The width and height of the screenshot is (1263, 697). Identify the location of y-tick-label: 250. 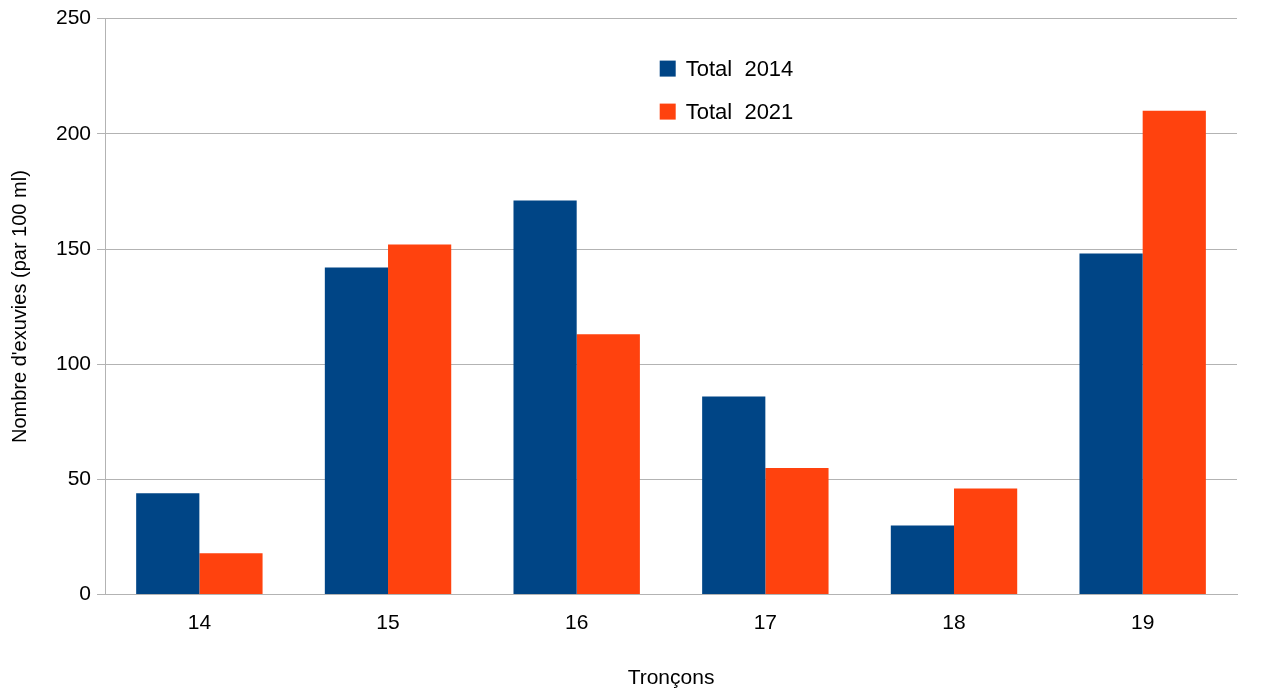
(73, 17).